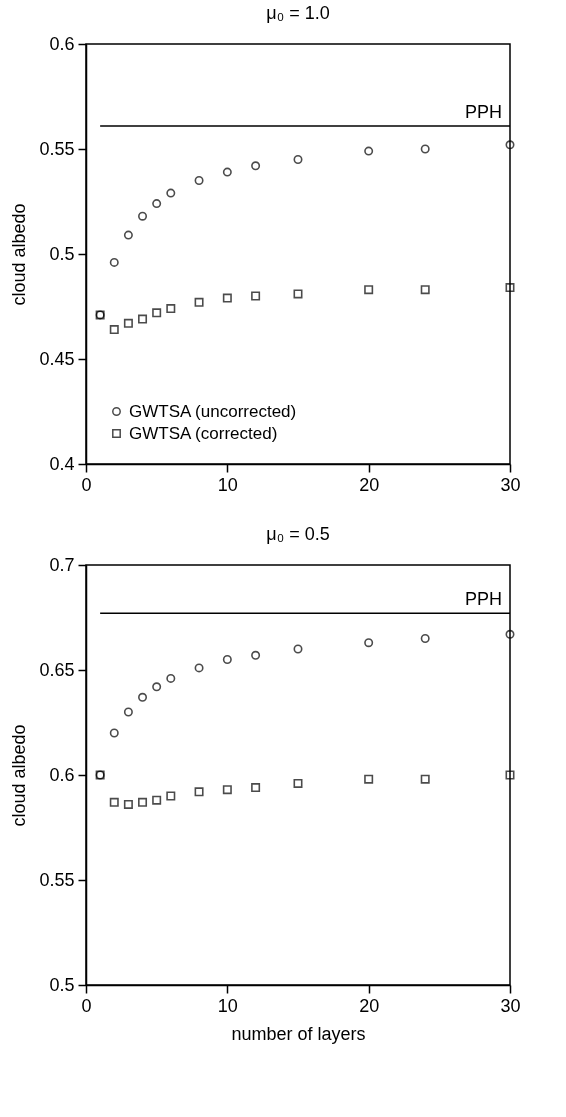 The height and width of the screenshot is (1117, 566). What do you see at coordinates (62, 564) in the screenshot?
I see `y-tick-label: 0.7` at bounding box center [62, 564].